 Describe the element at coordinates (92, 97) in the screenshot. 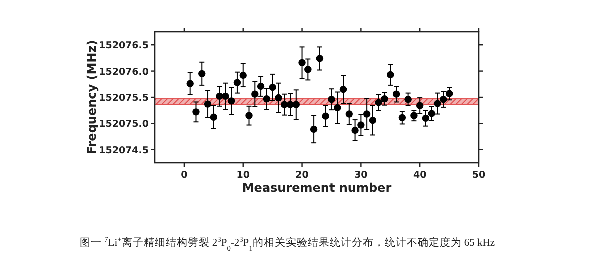

I see `y-axis-title: Frequency (MHz)` at that location.